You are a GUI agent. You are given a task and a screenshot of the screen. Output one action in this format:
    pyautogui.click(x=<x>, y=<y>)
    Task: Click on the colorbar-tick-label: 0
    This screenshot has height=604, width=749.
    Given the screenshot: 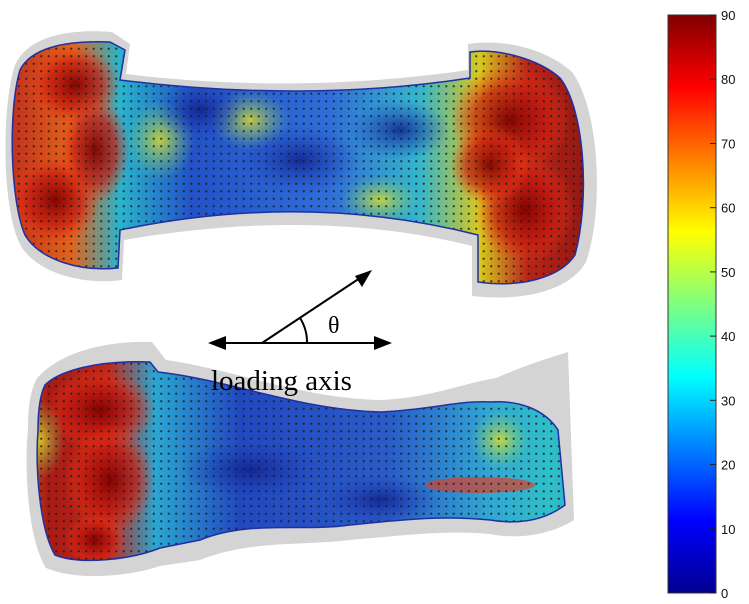 What is the action you would take?
    pyautogui.click(x=724, y=593)
    